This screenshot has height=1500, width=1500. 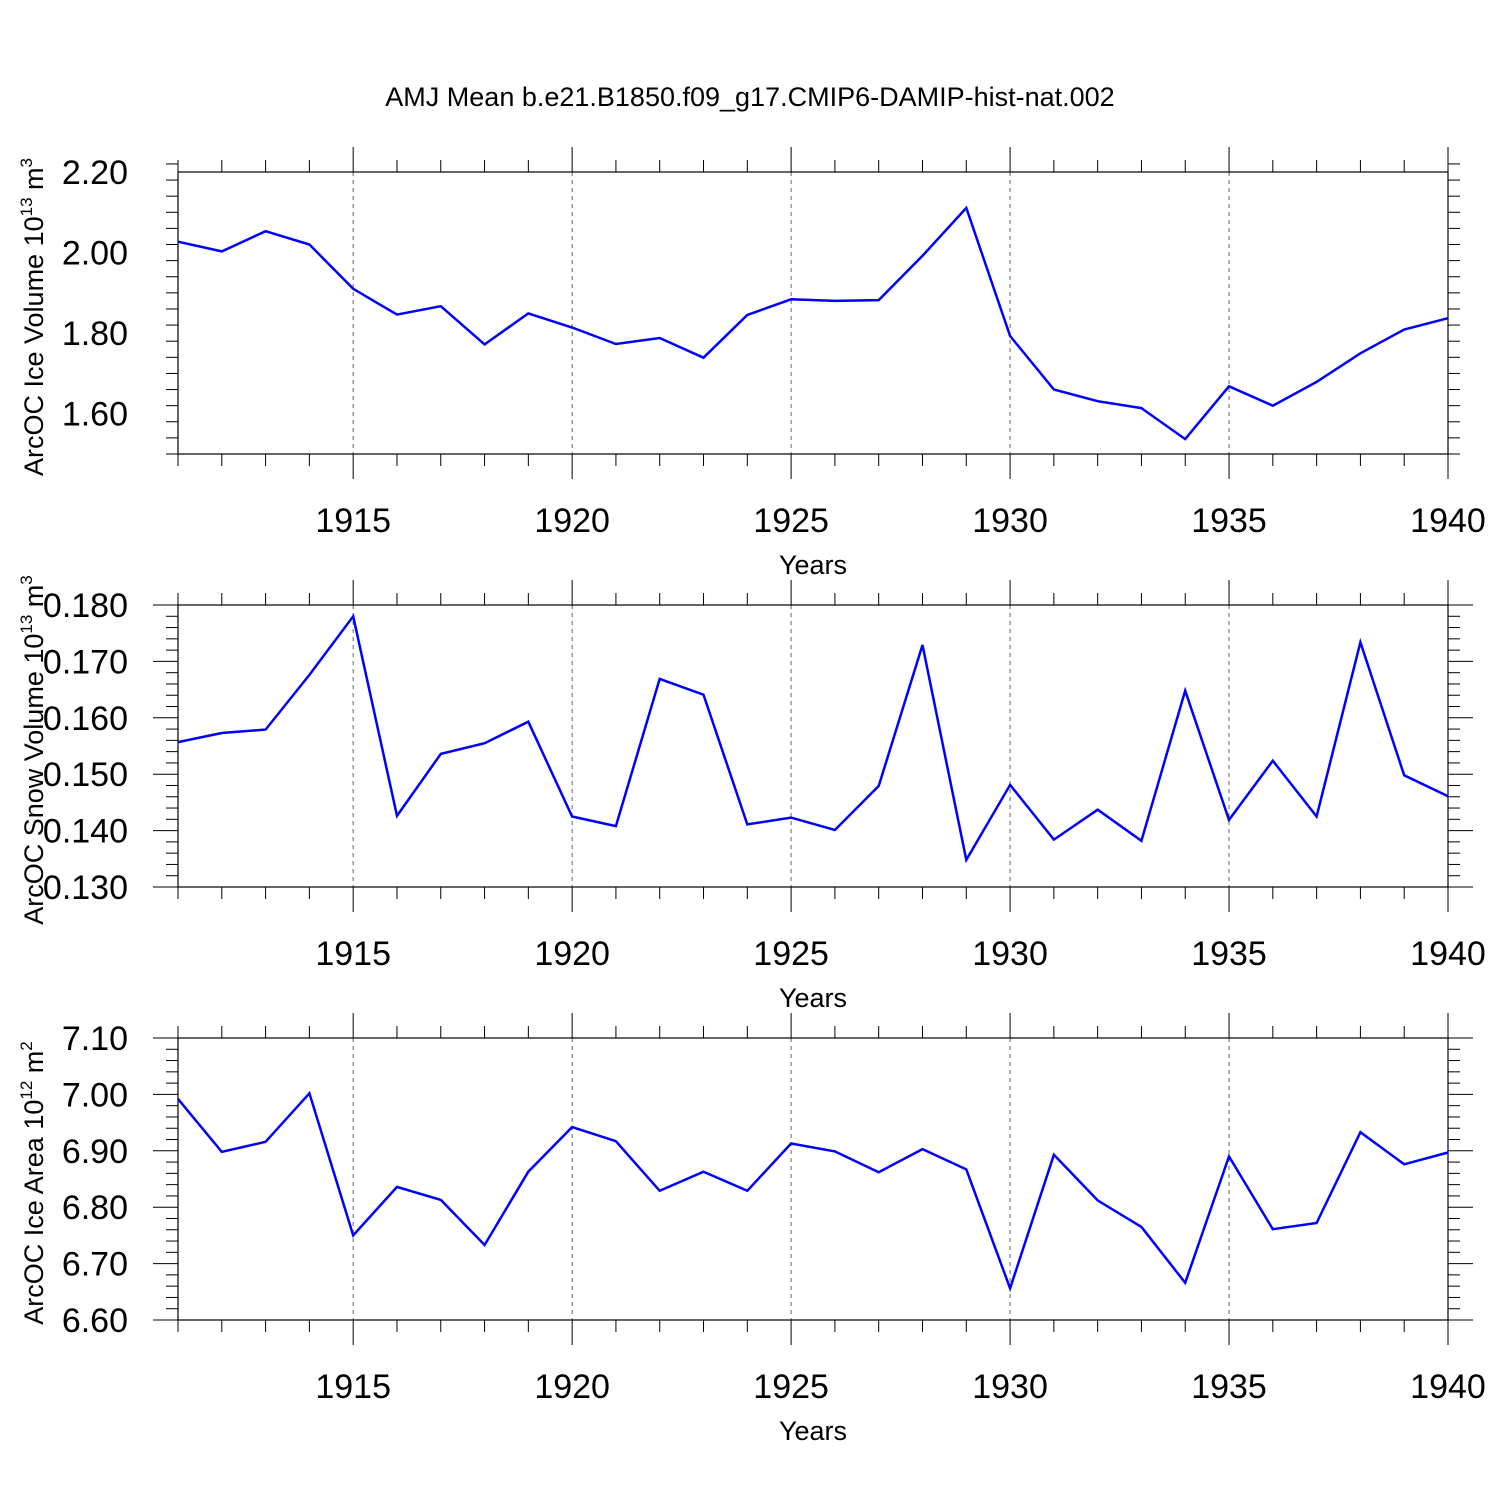 I want to click on x-tick-label-ice-volume: 1930, so click(x=1010, y=521).